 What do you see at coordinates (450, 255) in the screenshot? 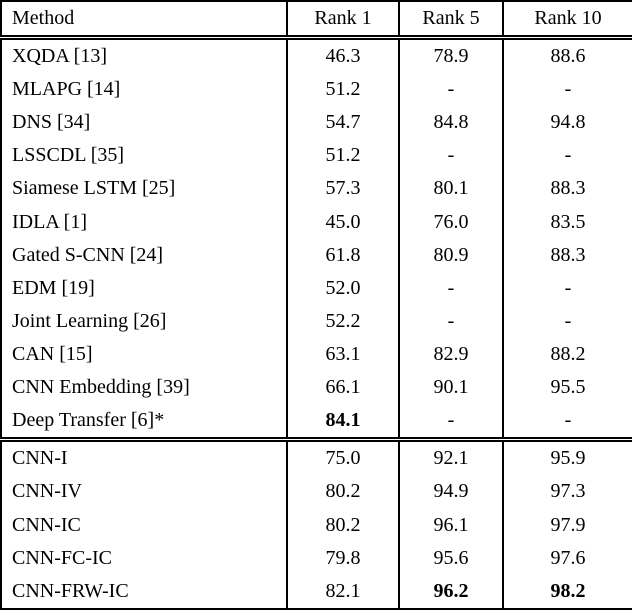
I see `rank5-cell: 80.9` at bounding box center [450, 255].